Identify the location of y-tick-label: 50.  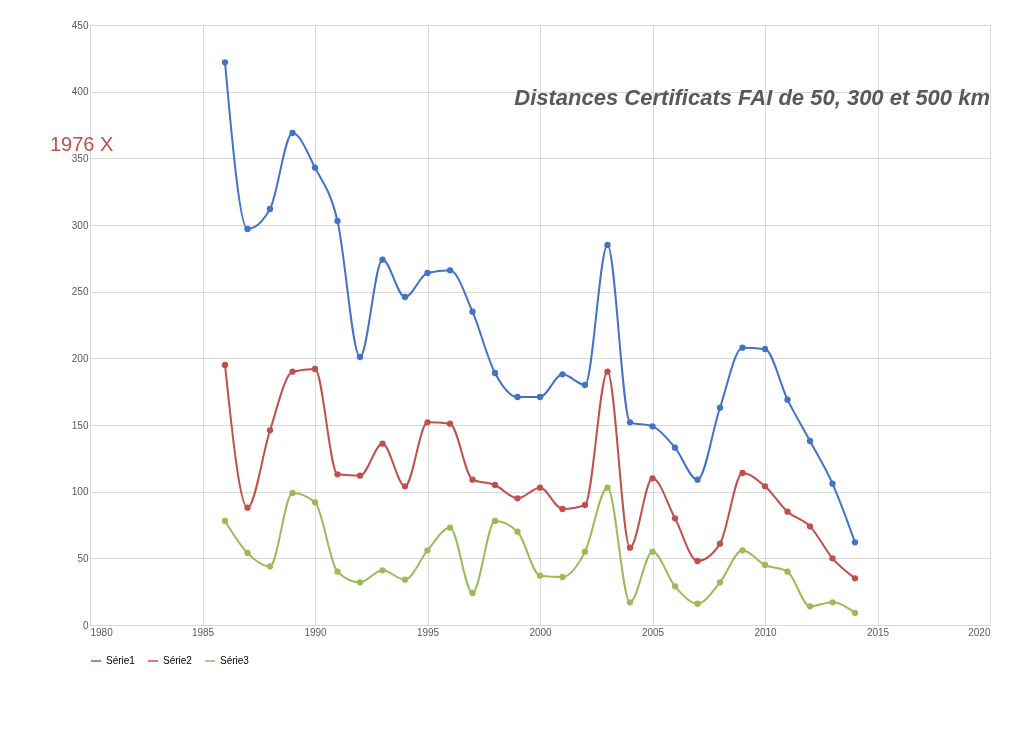
(83, 558).